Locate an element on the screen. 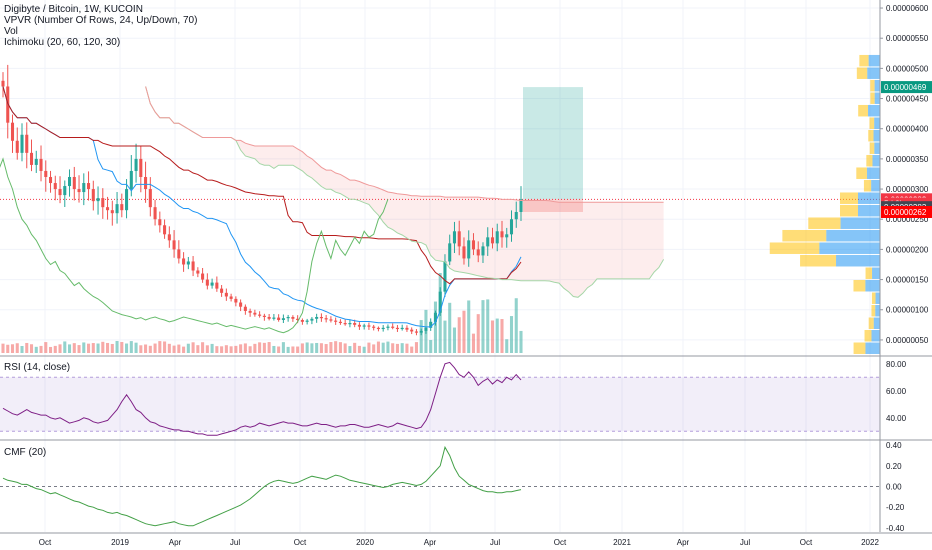 This screenshot has width=932, height=550. cmf-line is located at coordinates (262, 486).